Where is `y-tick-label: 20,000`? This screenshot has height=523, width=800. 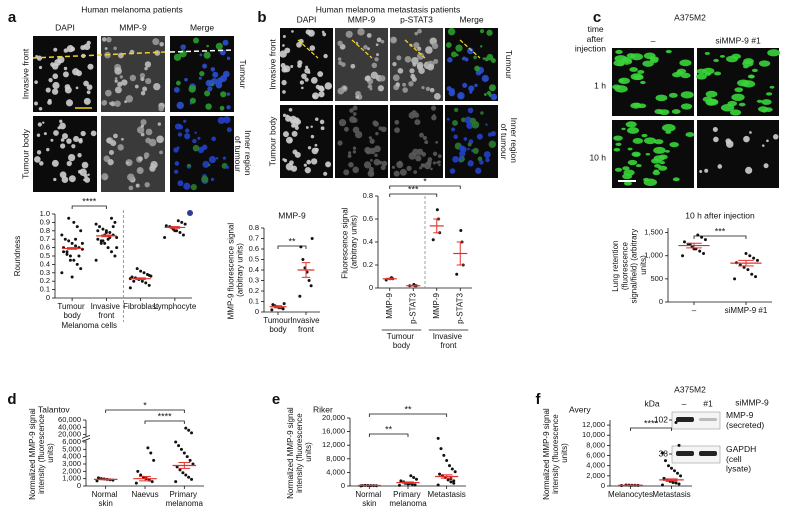 y-tick-label: 20,000 is located at coordinates (69, 434).